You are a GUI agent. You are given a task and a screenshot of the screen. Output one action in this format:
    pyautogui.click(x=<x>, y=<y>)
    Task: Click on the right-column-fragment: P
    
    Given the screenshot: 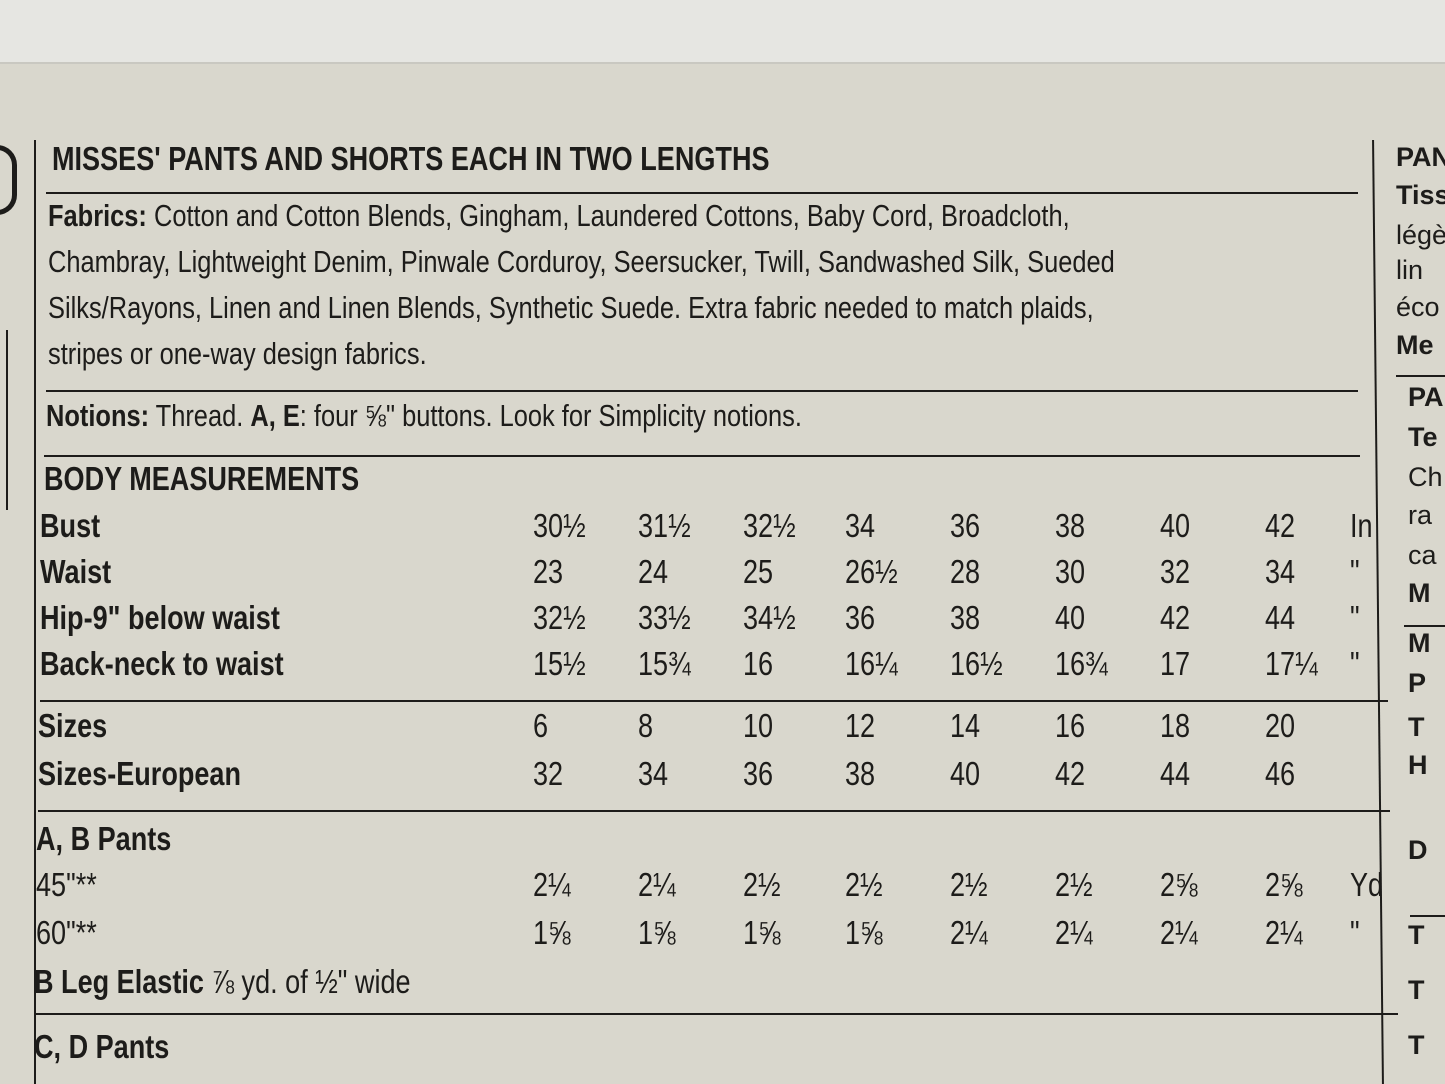 What is the action you would take?
    pyautogui.click(x=1417, y=683)
    